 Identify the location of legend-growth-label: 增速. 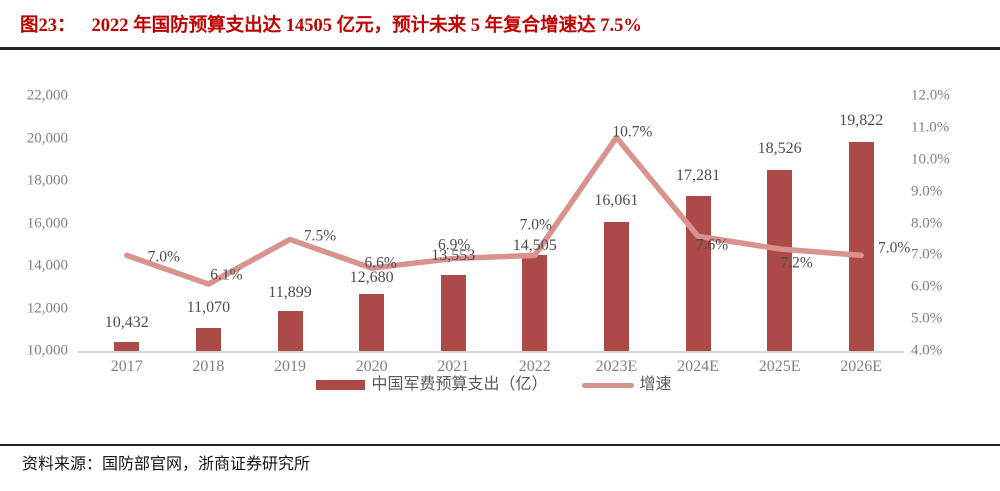
(655, 384).